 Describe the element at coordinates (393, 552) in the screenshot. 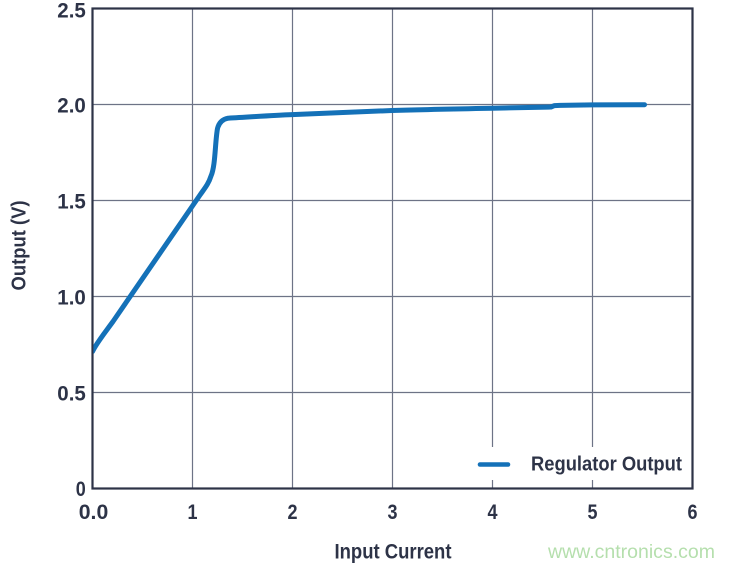

I see `svg-text: Input Current` at that location.